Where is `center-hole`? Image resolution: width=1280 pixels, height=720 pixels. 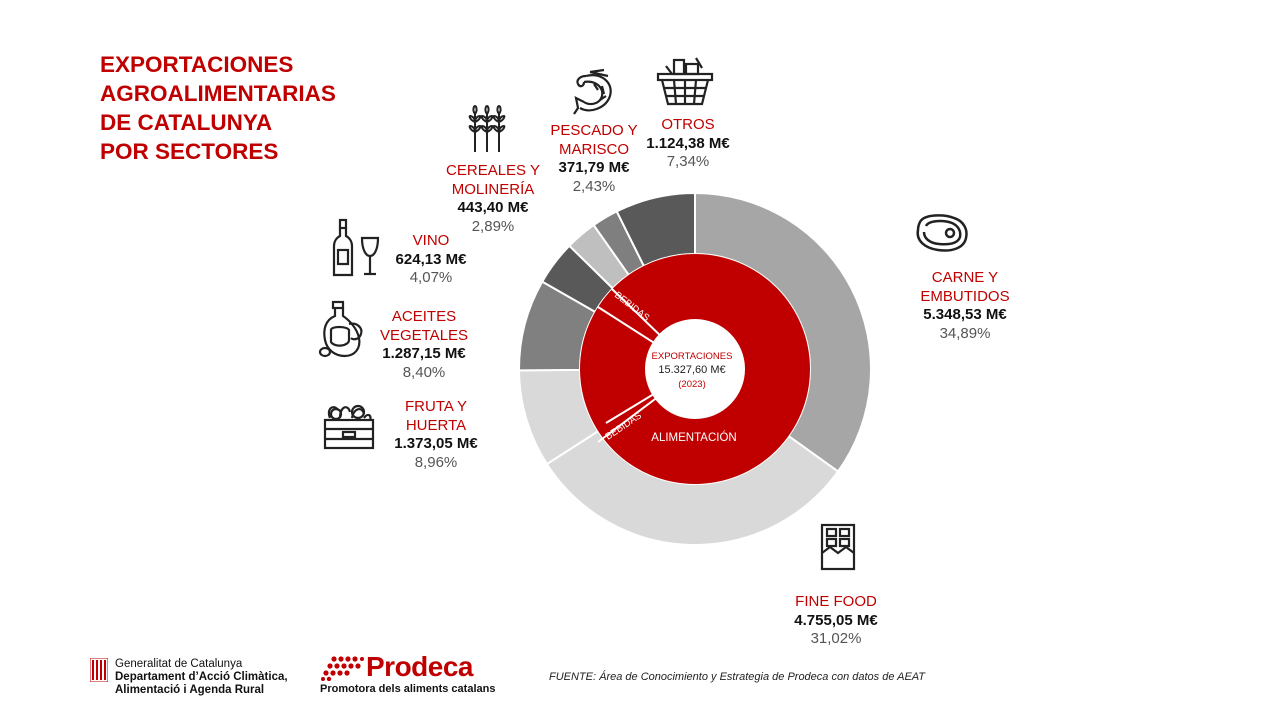 center-hole is located at coordinates (695, 369).